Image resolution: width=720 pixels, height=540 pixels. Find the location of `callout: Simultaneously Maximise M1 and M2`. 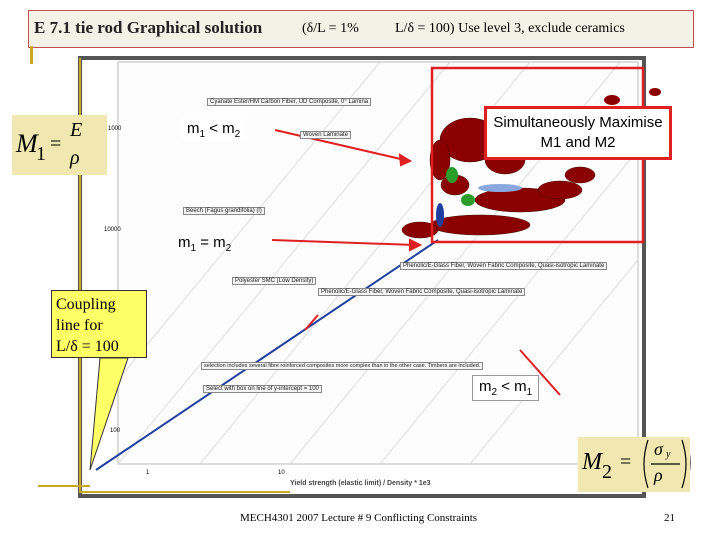

callout: Simultaneously Maximise M1 and M2 is located at coordinates (578, 133).